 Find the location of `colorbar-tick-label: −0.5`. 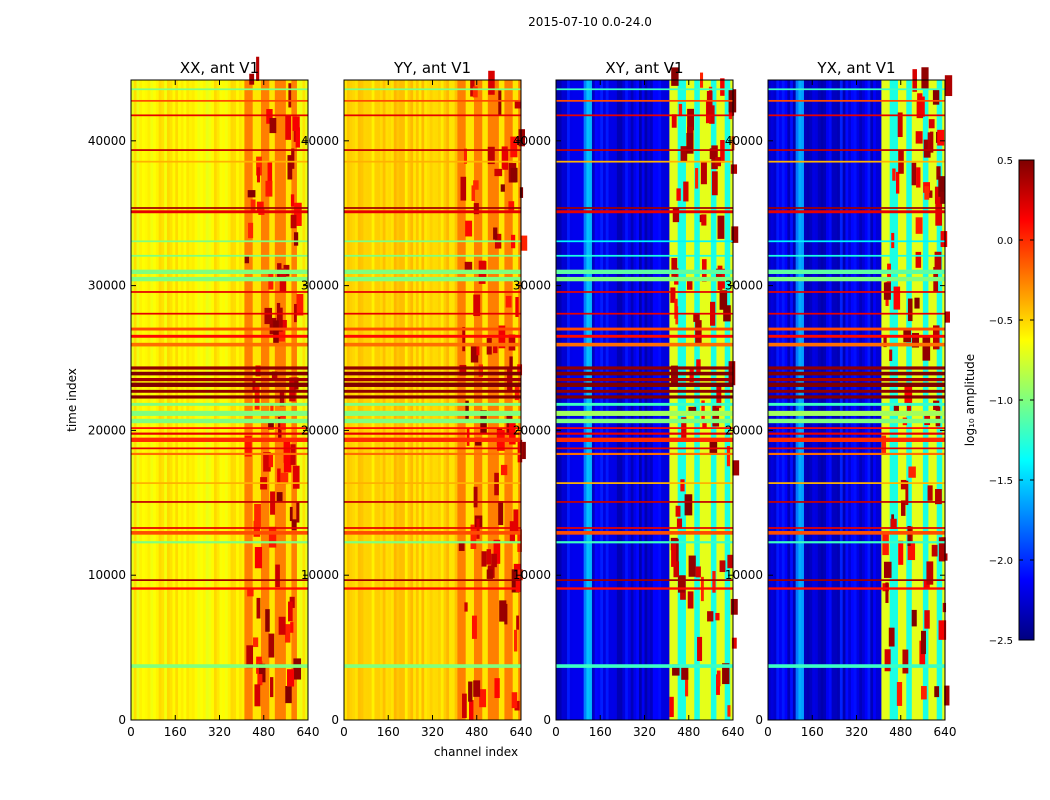

colorbar-tick-label: −0.5 is located at coordinates (1001, 321).